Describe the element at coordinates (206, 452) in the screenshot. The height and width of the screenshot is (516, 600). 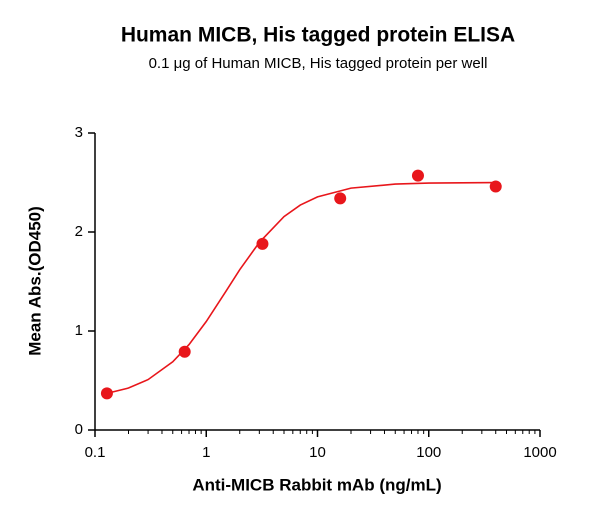
I see `x-tick-label: 1` at that location.